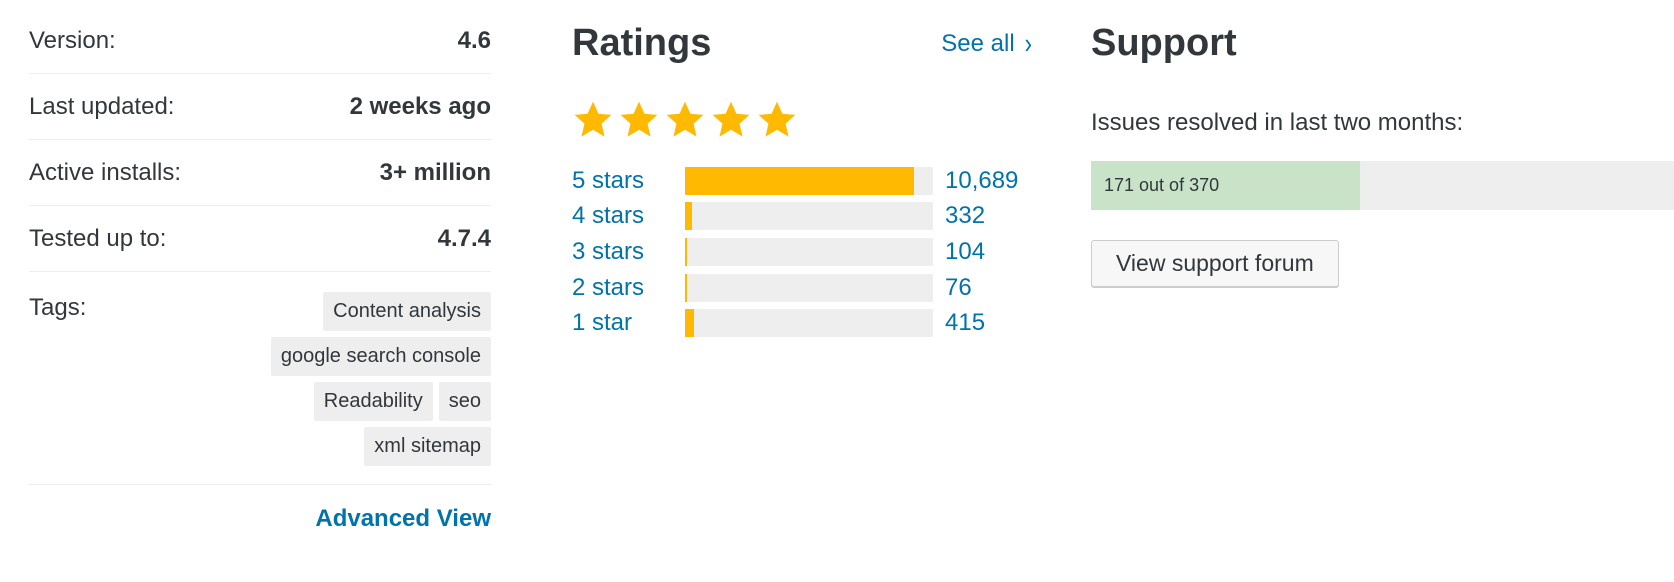 The height and width of the screenshot is (582, 1674). What do you see at coordinates (474, 40) in the screenshot?
I see `version-value: 4.6` at bounding box center [474, 40].